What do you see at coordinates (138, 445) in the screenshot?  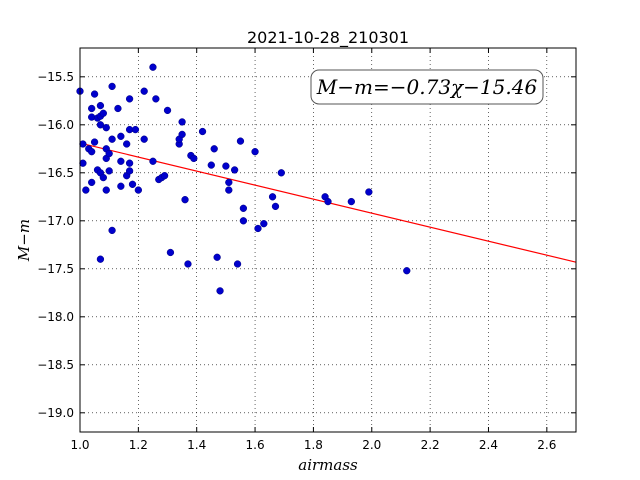 I see `x-tick-label: 1.2` at bounding box center [138, 445].